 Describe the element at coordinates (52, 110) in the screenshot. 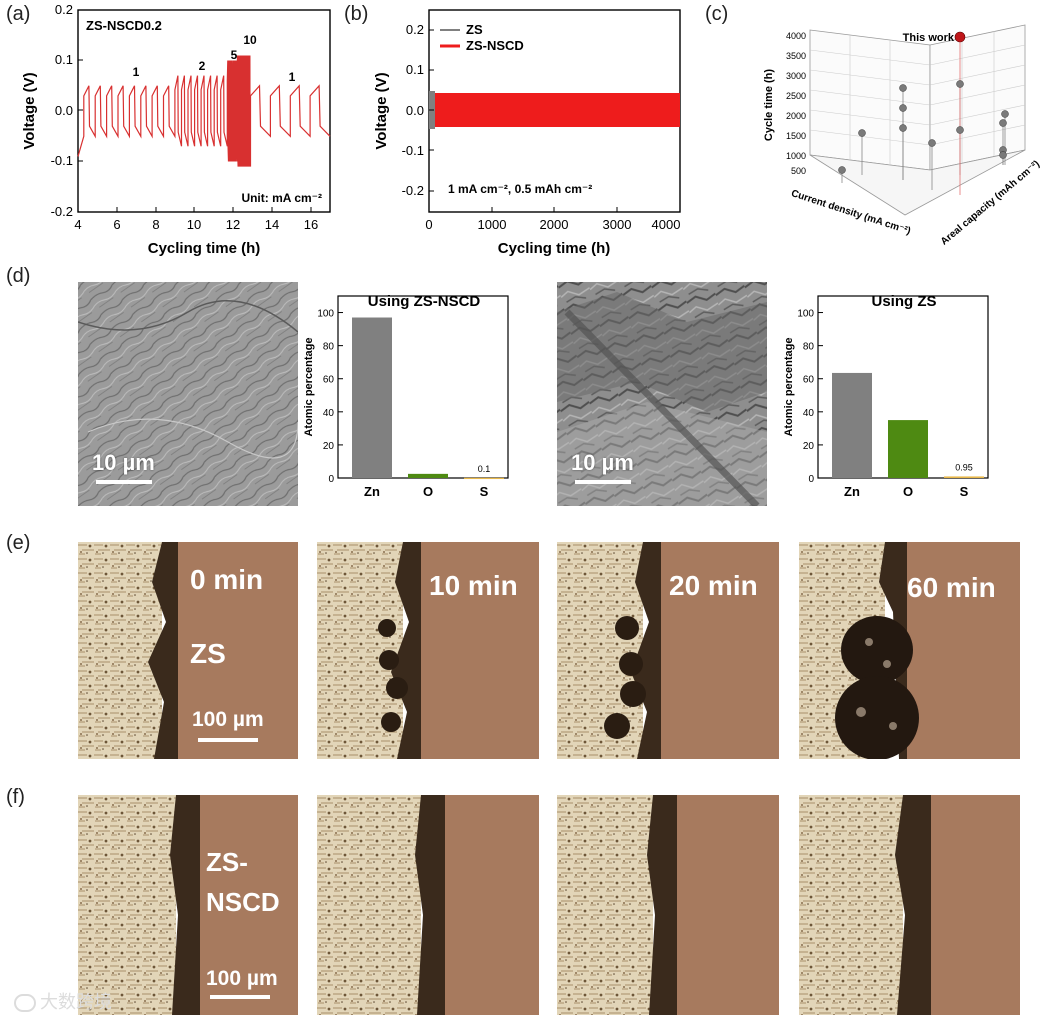

I see `y-axis-a: -0.2 -0.1 0.0 0.1 0.2 Voltage (V)` at that location.